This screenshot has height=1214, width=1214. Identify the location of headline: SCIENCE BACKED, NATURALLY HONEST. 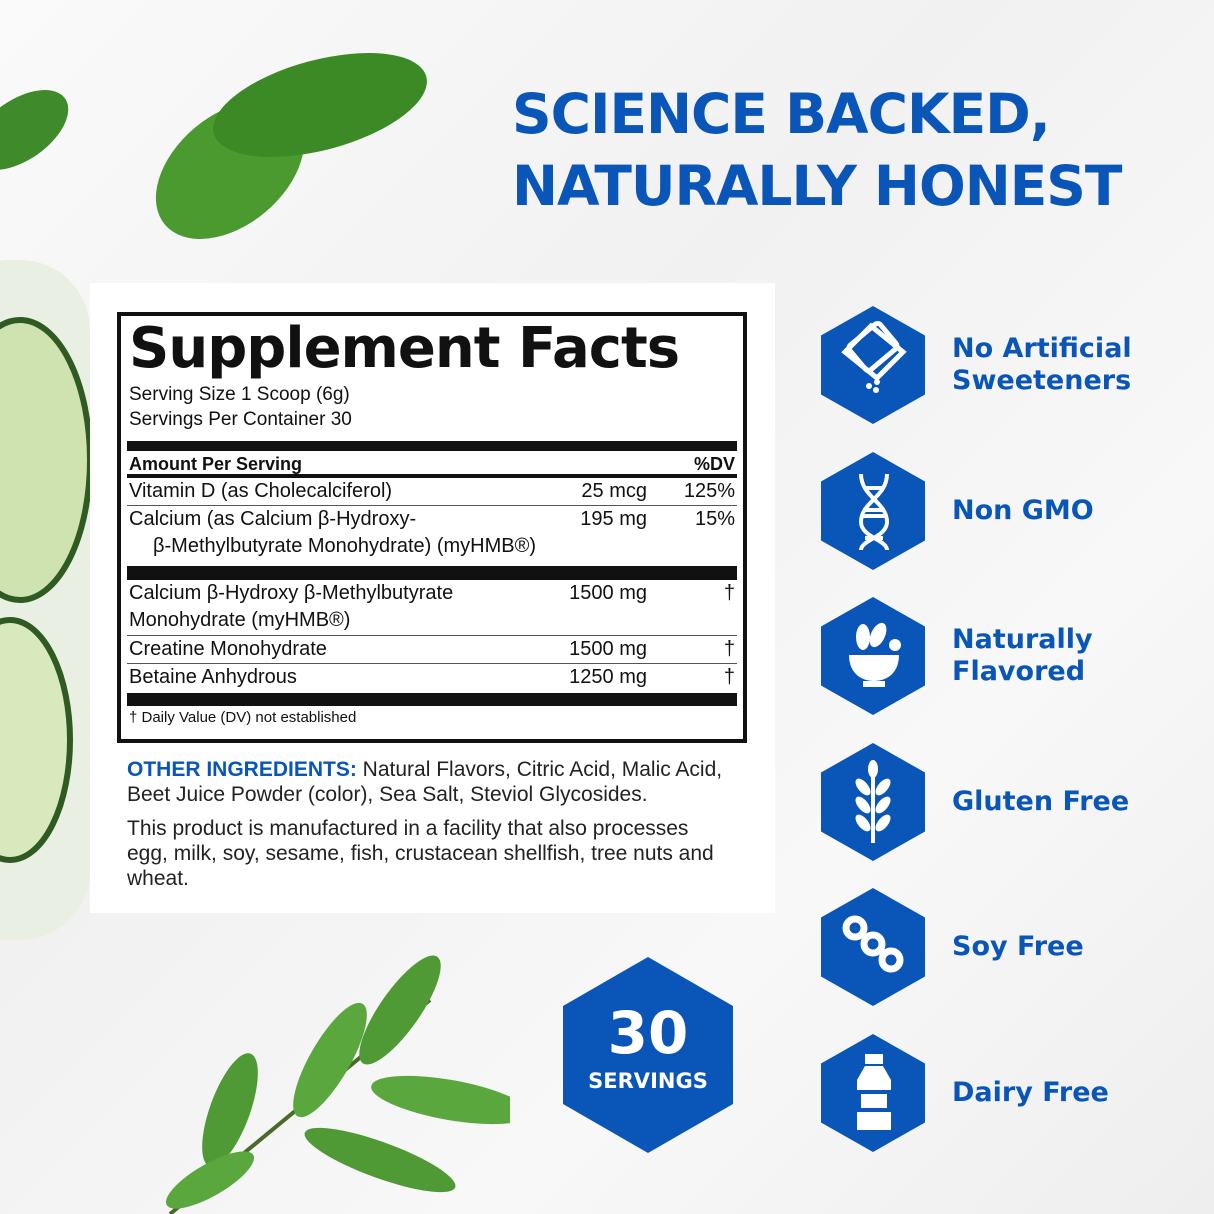
(817, 150).